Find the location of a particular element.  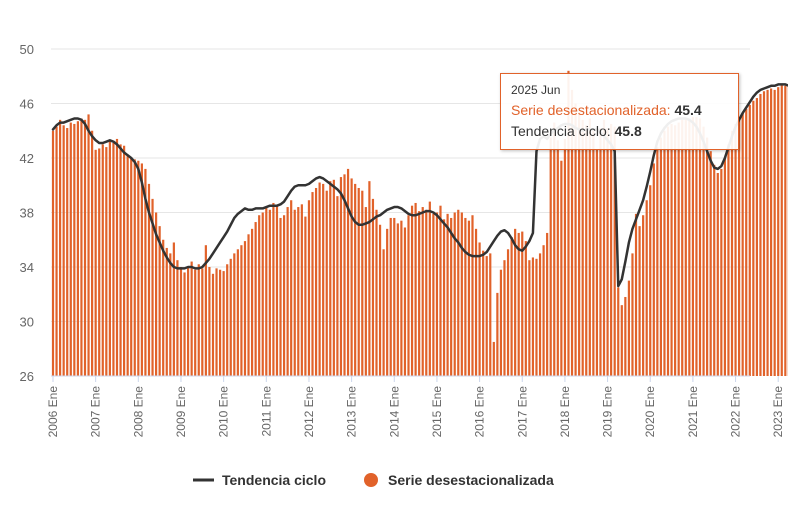

legend-item-serie-desestacionalizada: Serie desestacionalizada is located at coordinates (459, 480).